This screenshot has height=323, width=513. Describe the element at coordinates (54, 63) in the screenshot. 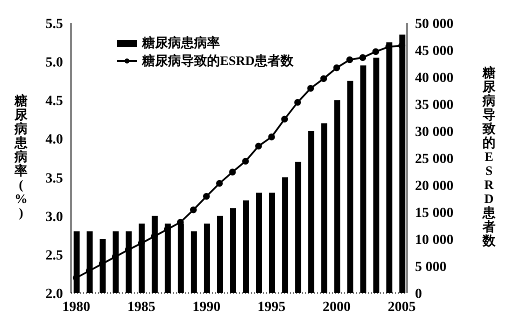

I see `y-tick-label: 5.0` at that location.